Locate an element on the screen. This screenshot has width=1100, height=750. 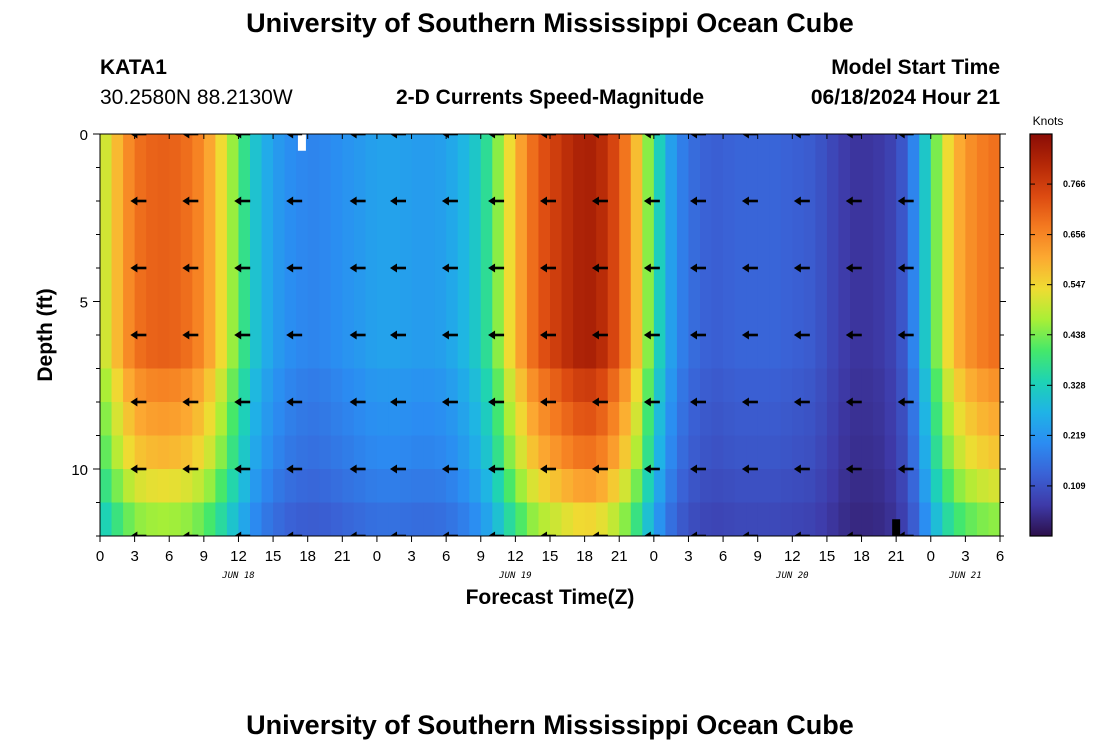
colorbar-tick-label: 0.109 is located at coordinates (1074, 486).